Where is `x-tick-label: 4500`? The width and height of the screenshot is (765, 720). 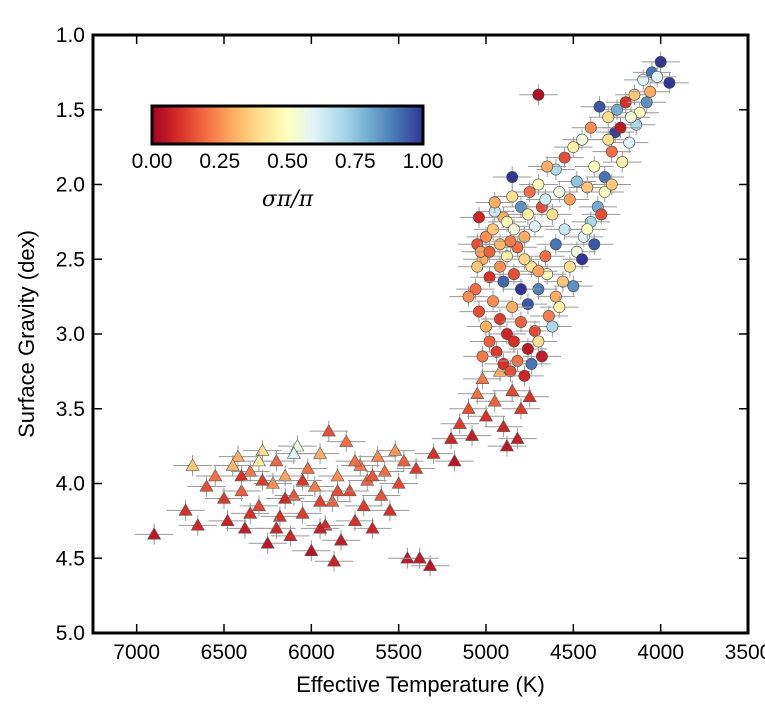
x-tick-label: 4500 is located at coordinates (573, 652).